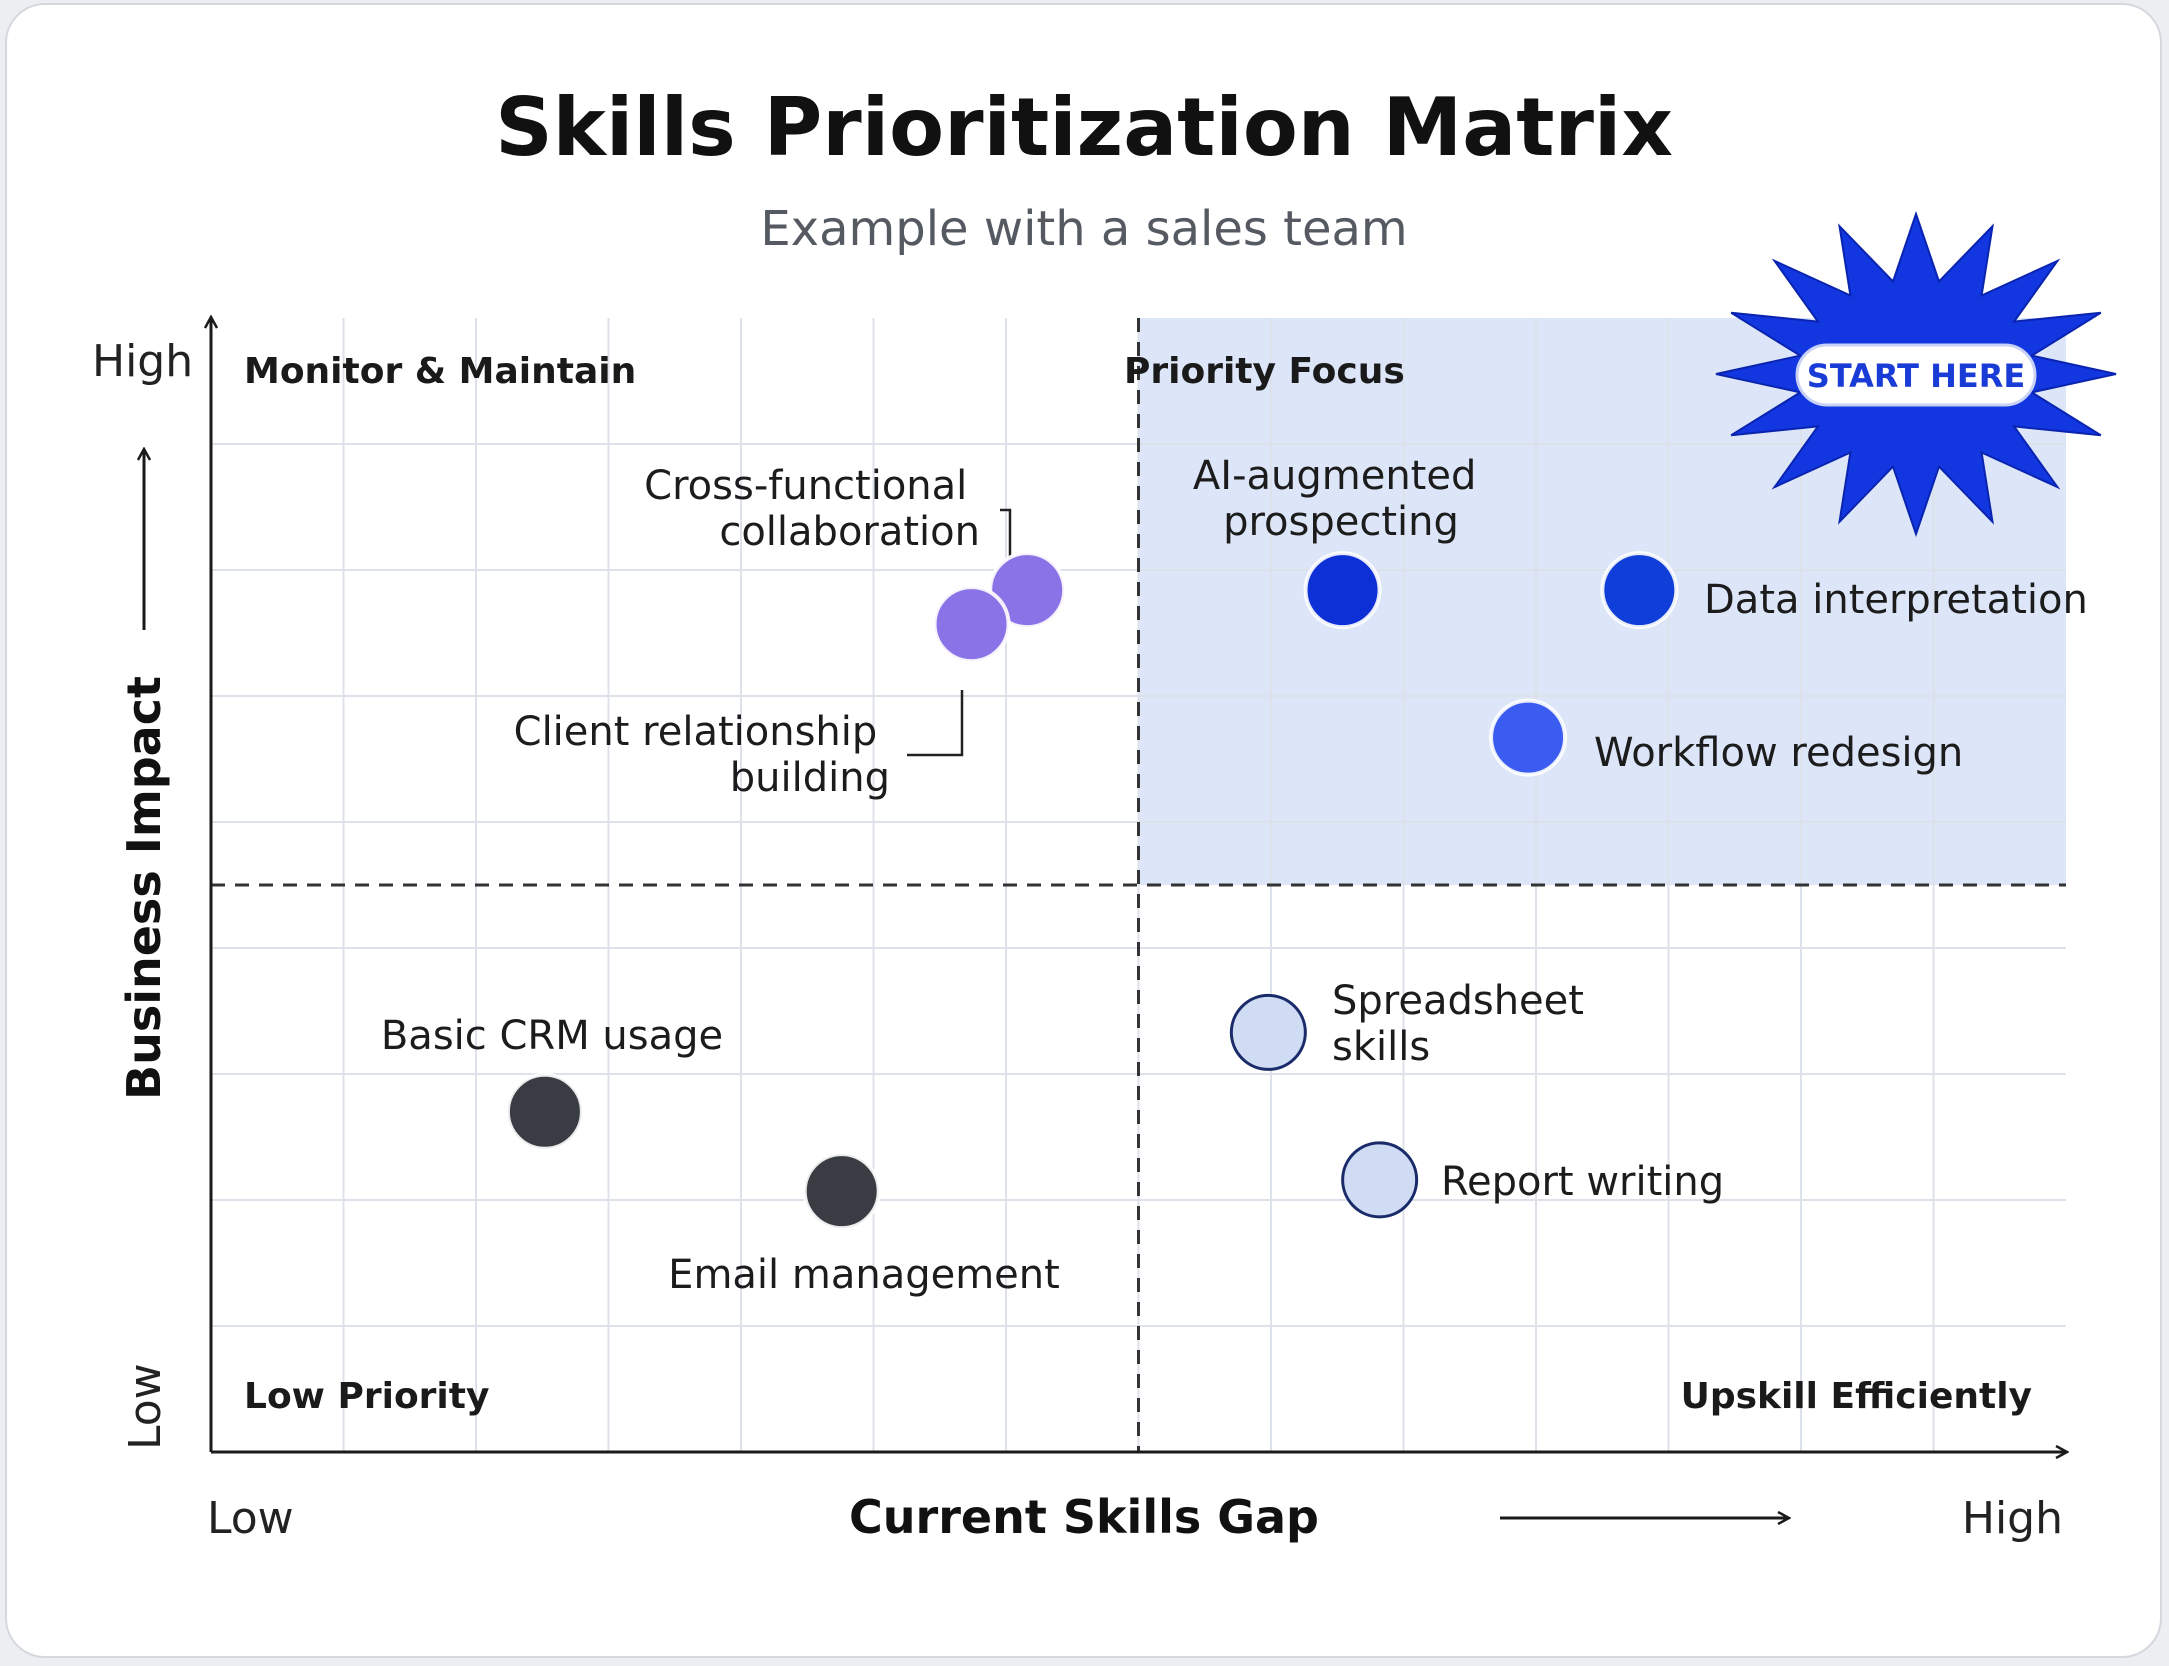 Image resolution: width=2169 pixels, height=1666 pixels. What do you see at coordinates (805, 486) in the screenshot?
I see `label-cross-functional-line1: Cross-functional` at bounding box center [805, 486].